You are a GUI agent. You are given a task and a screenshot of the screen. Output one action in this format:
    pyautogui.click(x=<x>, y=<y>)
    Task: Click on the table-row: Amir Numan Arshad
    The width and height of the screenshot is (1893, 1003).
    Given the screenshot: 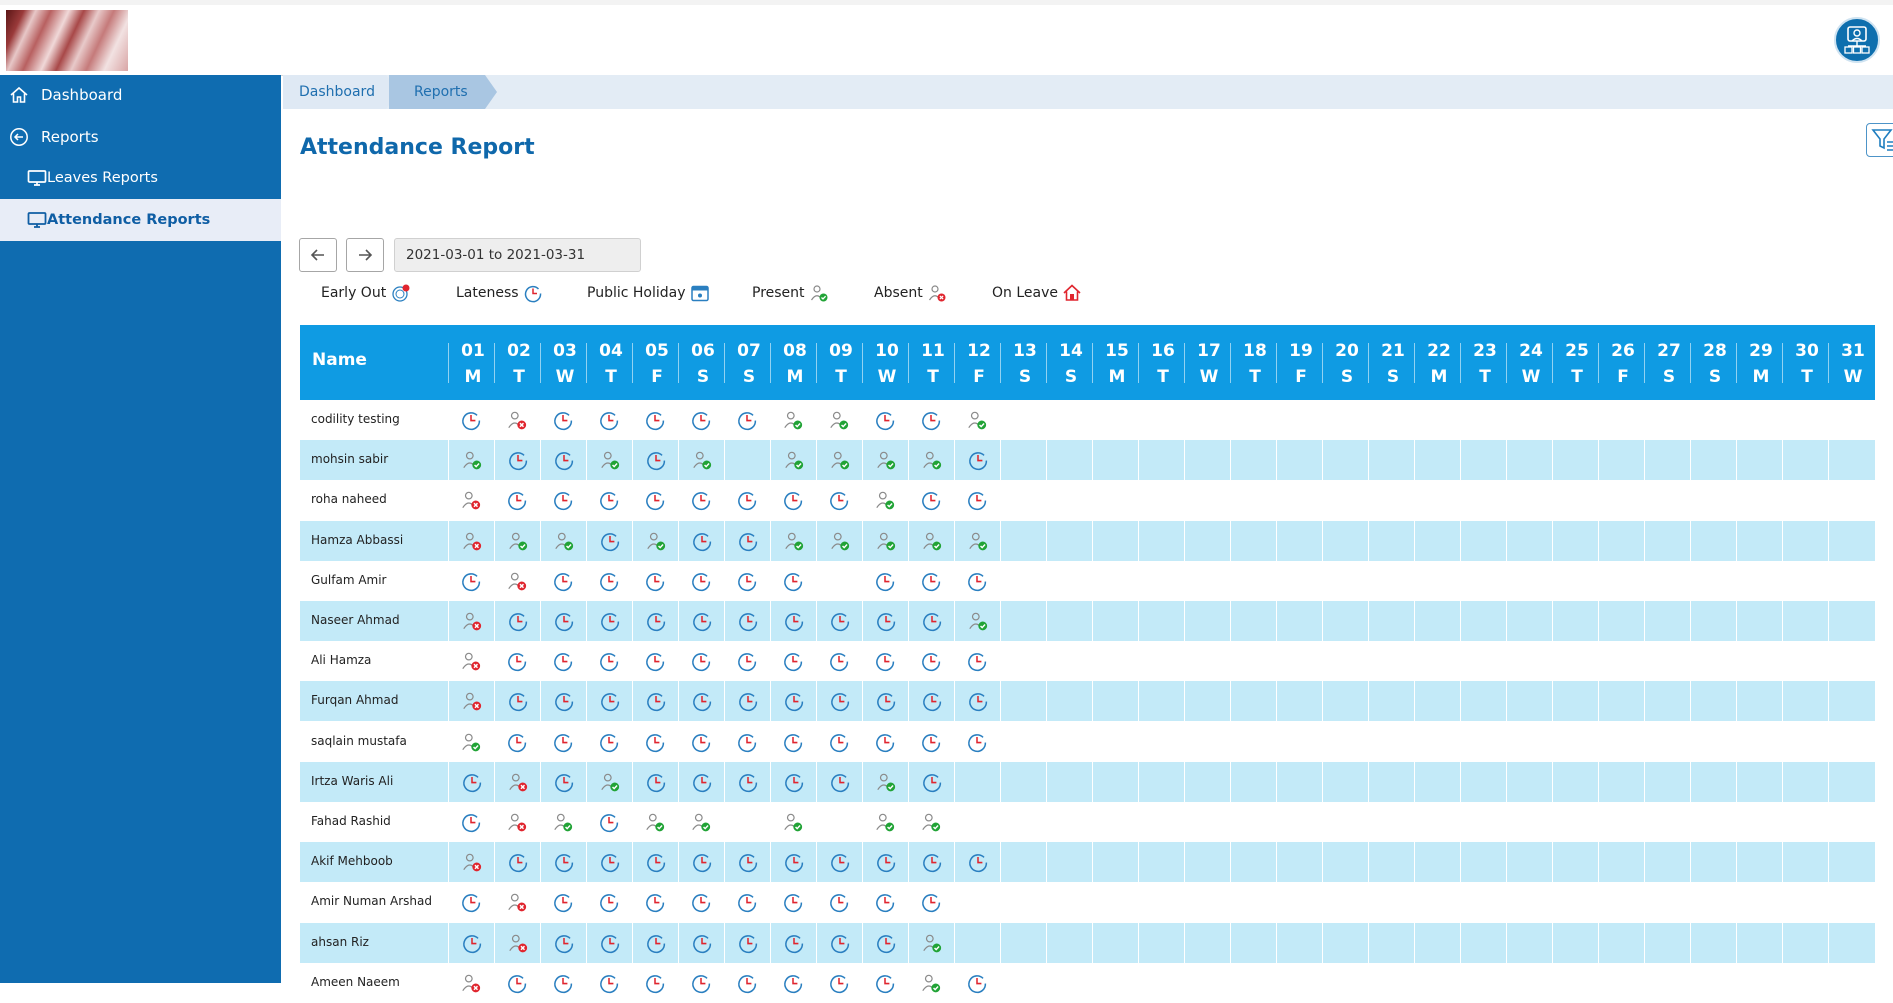 What is the action you would take?
    pyautogui.click(x=1087, y=902)
    